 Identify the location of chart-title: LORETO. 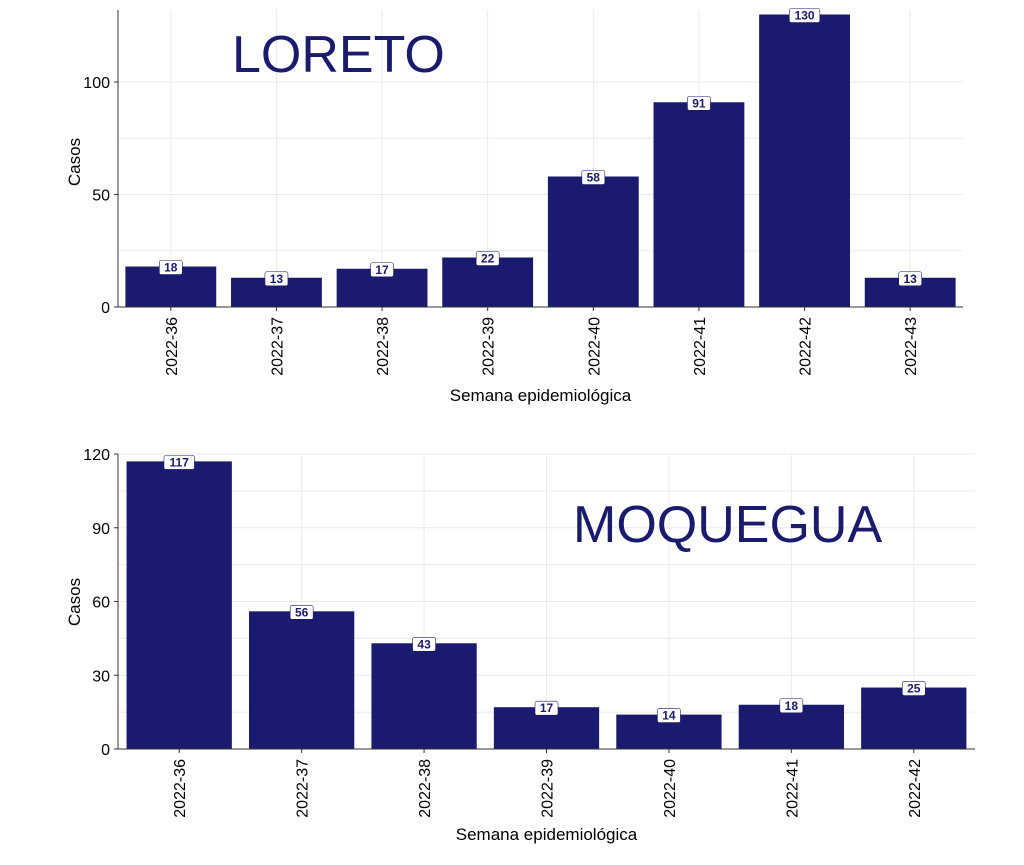
(338, 55).